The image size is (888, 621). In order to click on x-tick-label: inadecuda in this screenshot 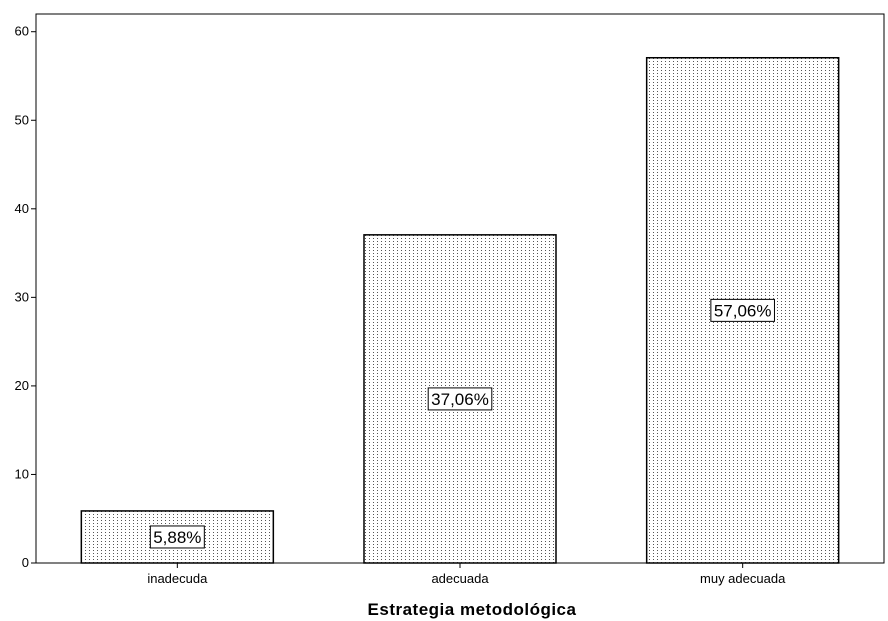, I will do `click(177, 578)`.